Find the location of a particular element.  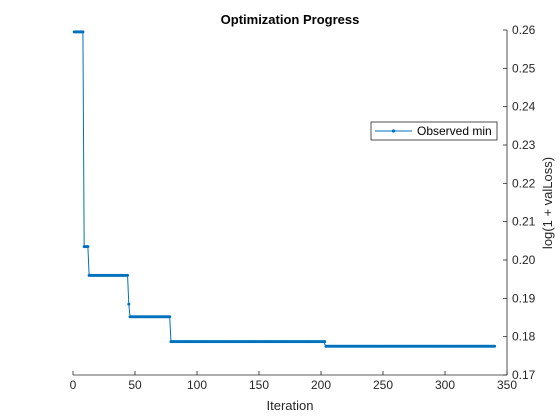

x-tick-label: 50 is located at coordinates (135, 385).